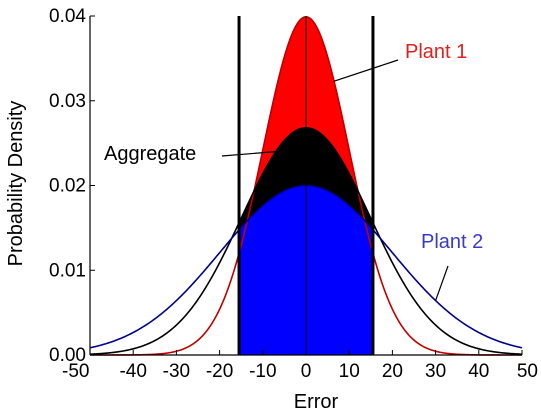 This screenshot has width=541, height=417. I want to click on annotation-leader-aggregate, so click(248, 154).